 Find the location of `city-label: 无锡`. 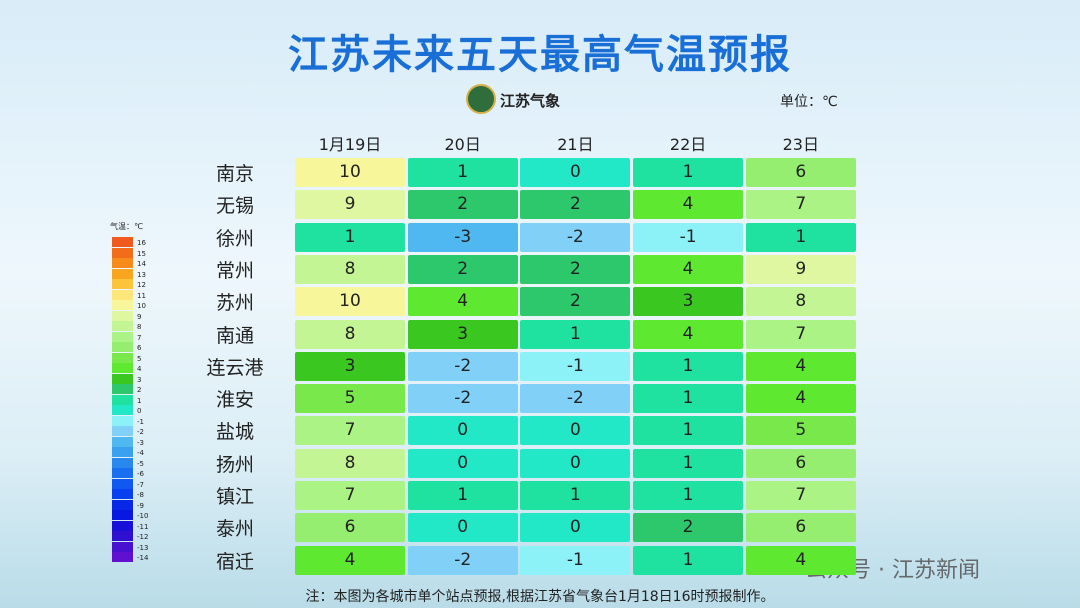

city-label: 无锡 is located at coordinates (234, 206).